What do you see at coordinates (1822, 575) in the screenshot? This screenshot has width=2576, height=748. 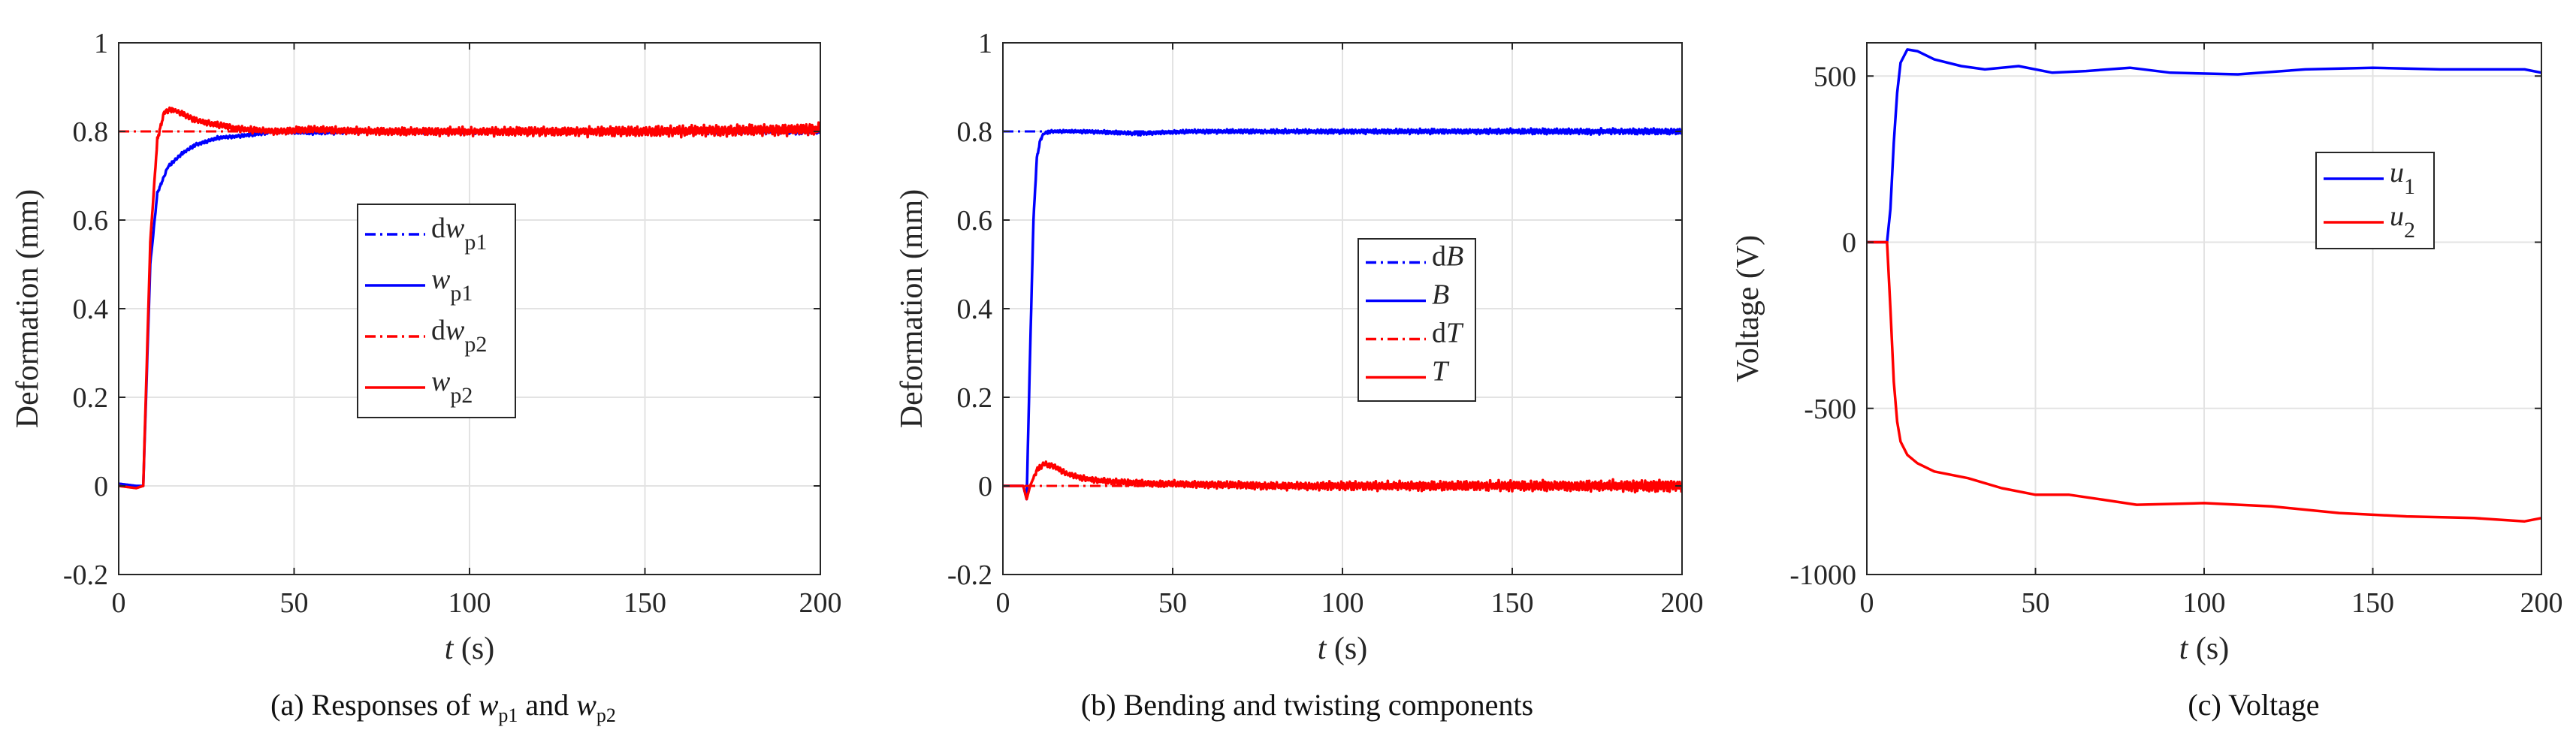 I see `y-tick-label: -1000` at bounding box center [1822, 575].